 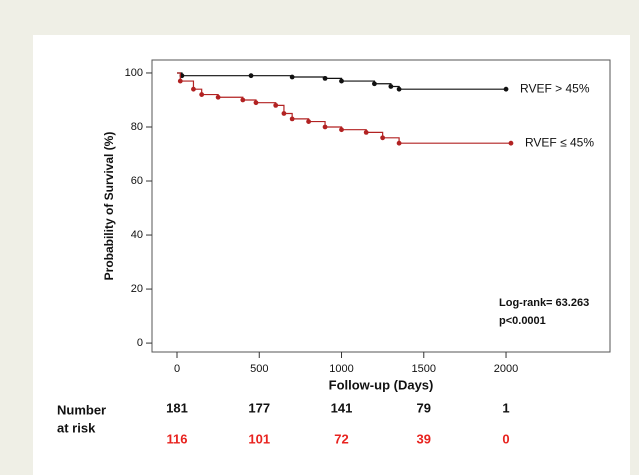 What do you see at coordinates (137, 235) in the screenshot?
I see `y-tick-label: 40` at bounding box center [137, 235].